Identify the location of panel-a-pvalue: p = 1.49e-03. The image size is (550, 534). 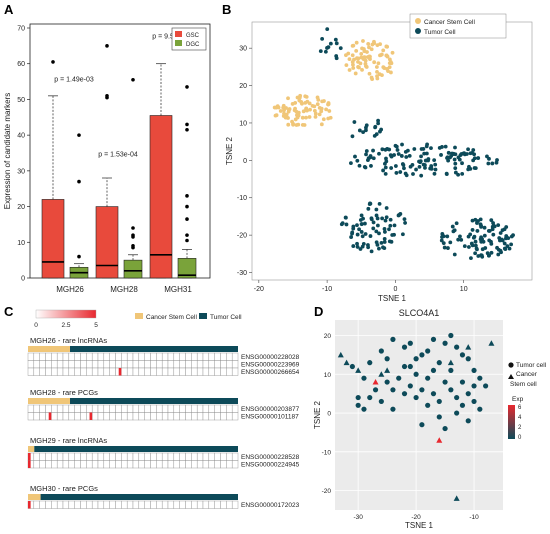
(74, 80).